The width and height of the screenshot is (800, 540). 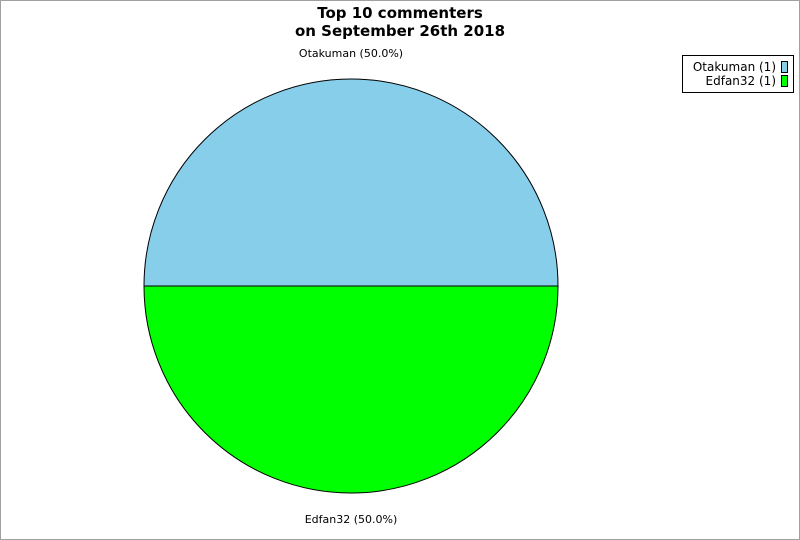 I want to click on slice-label: Edfan32 (50.0%), so click(x=351, y=519).